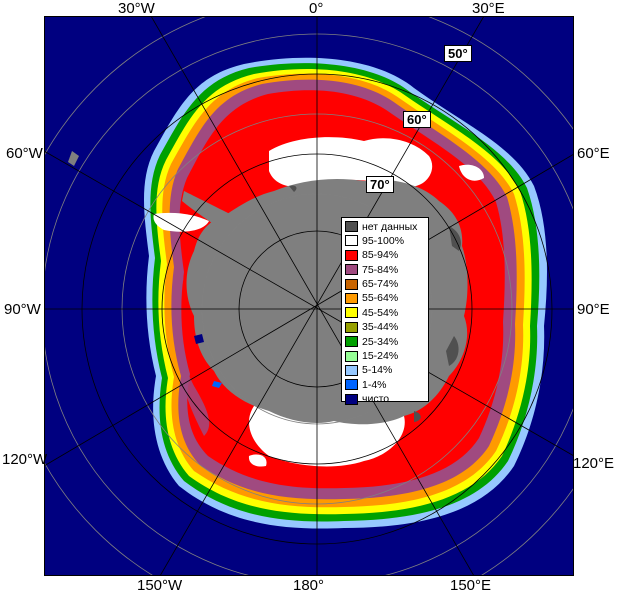  I want to click on lon-label-30e: 30°E, so click(488, 8).